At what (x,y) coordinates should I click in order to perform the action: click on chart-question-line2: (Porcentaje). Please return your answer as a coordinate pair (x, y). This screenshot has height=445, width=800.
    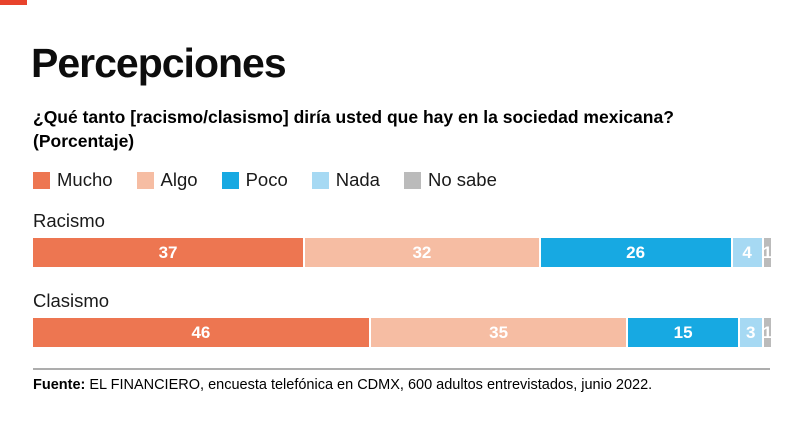
    Looking at the image, I should click on (84, 141).